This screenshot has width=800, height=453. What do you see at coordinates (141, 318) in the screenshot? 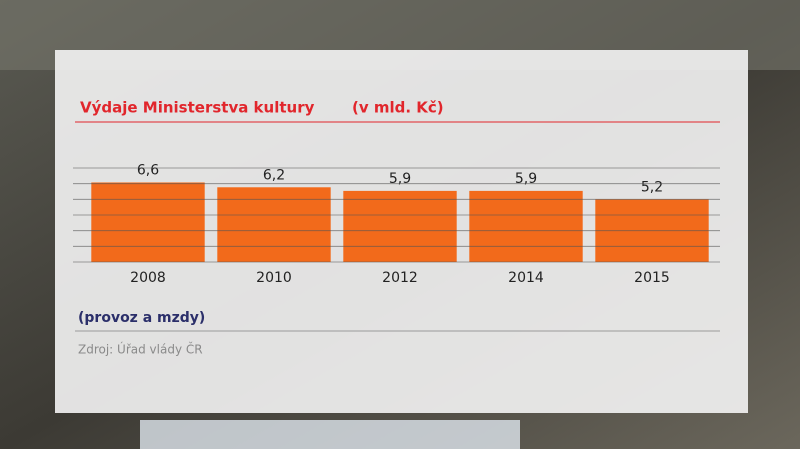
I see `annotation: (provoz a mzdy)` at bounding box center [141, 318].